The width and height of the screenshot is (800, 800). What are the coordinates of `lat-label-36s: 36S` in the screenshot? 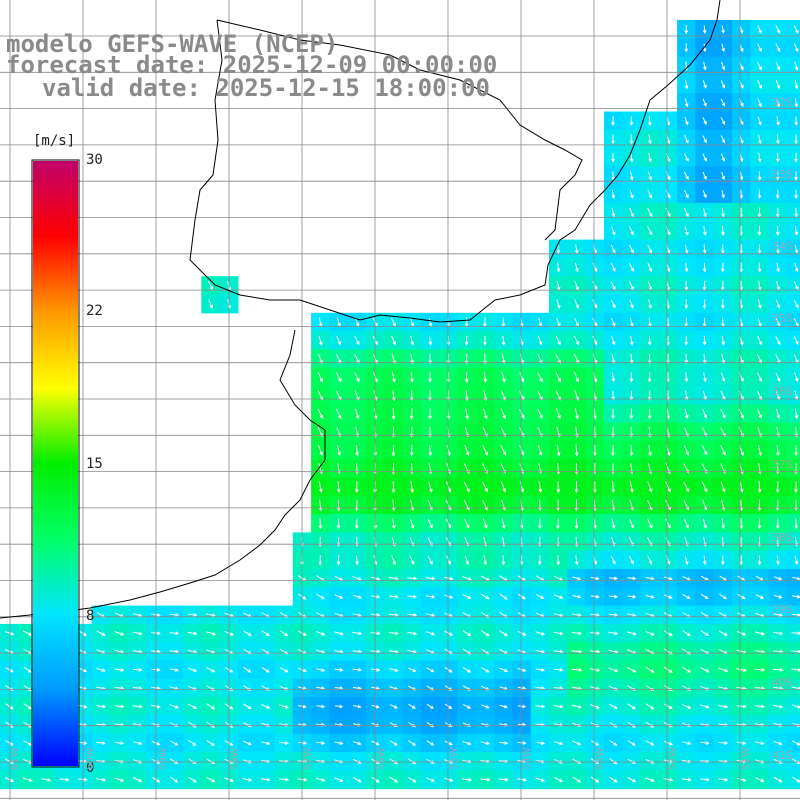 It's located at (782, 391).